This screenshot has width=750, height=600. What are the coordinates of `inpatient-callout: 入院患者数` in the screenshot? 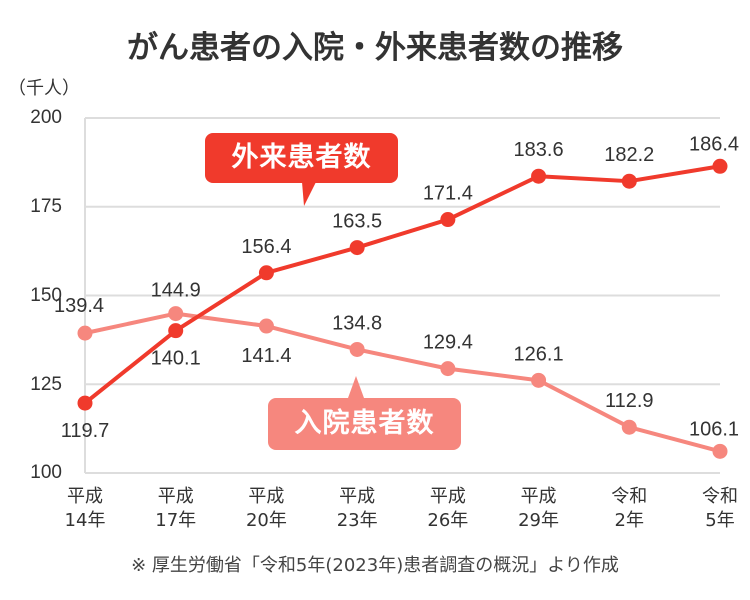 It's located at (364, 413).